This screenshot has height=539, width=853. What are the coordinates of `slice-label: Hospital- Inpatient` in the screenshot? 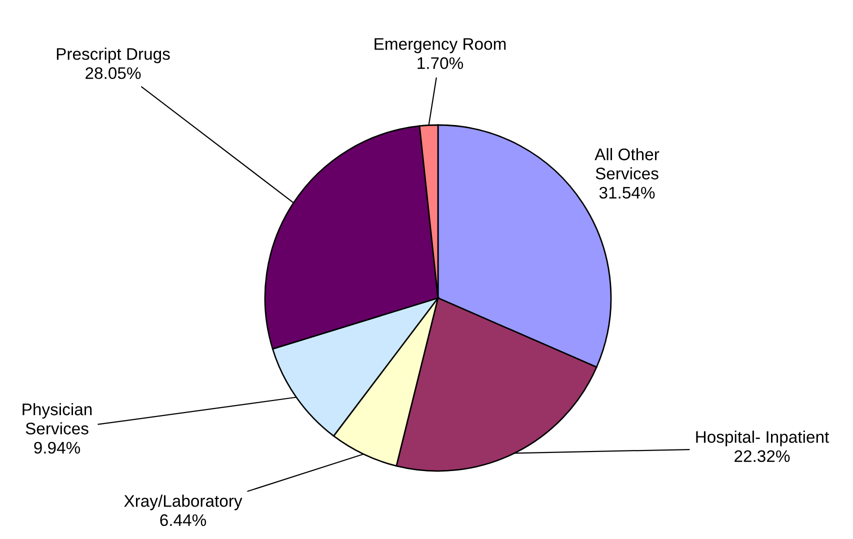 It's located at (763, 438).